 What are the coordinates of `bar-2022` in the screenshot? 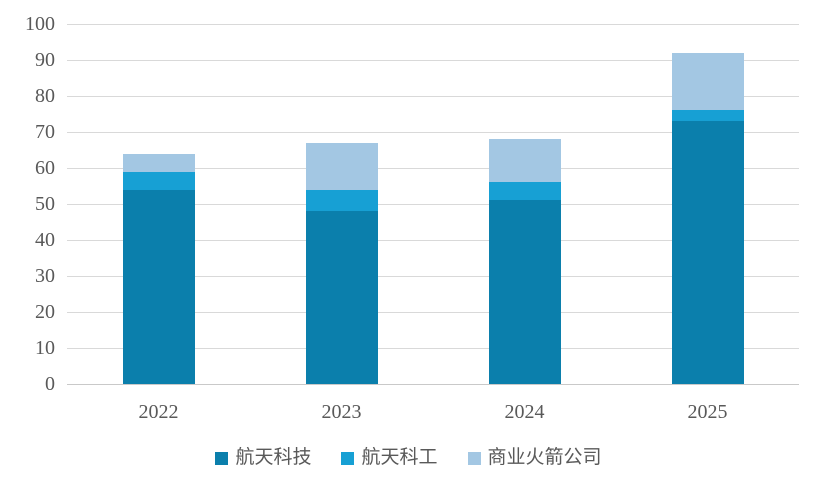 It's located at (158, 268).